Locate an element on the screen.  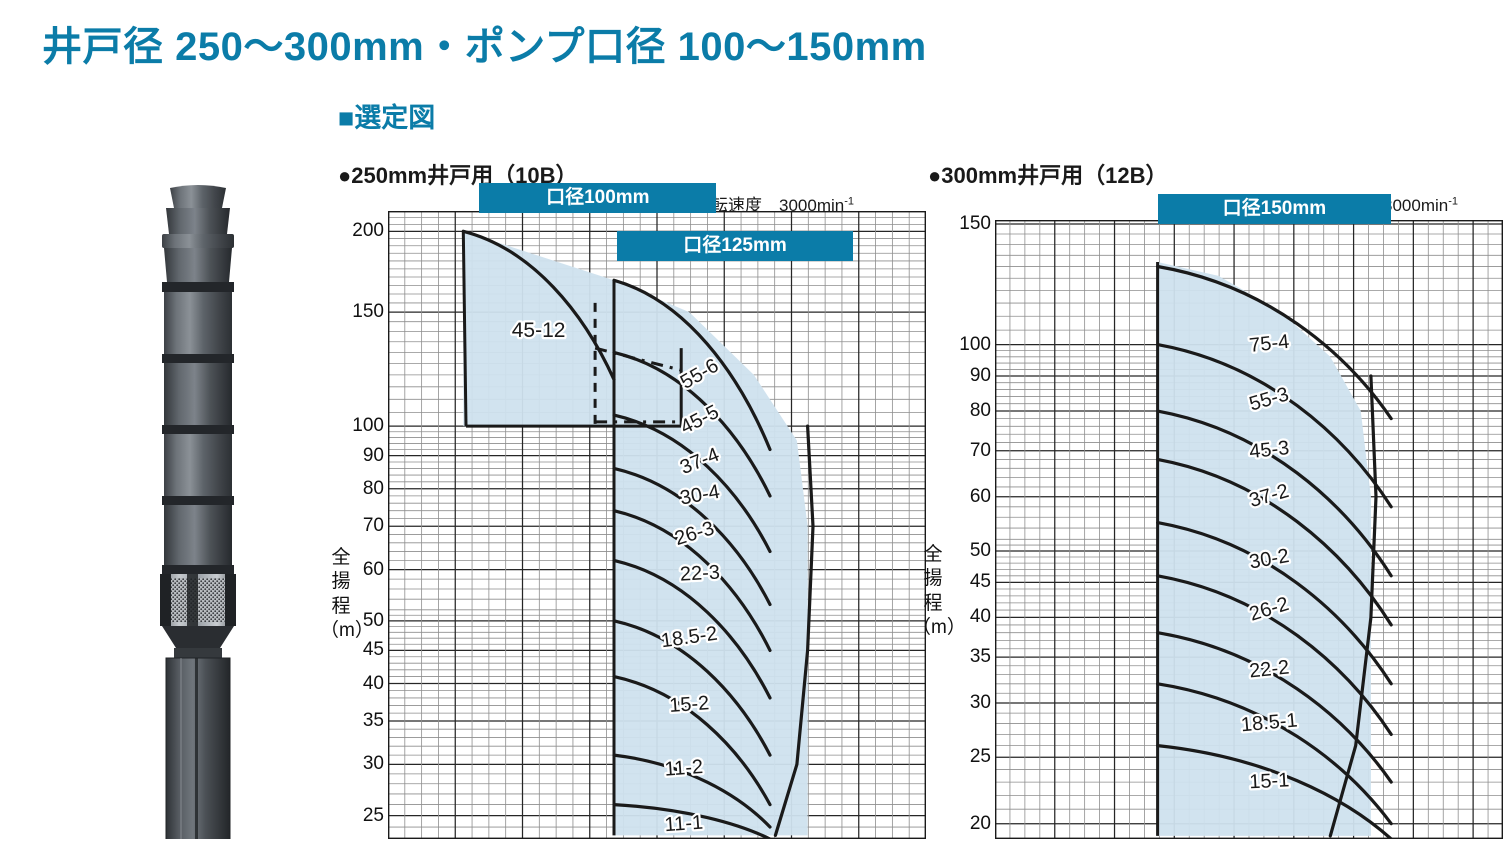
curve-label-11-2: 11-2 is located at coordinates (684, 768).